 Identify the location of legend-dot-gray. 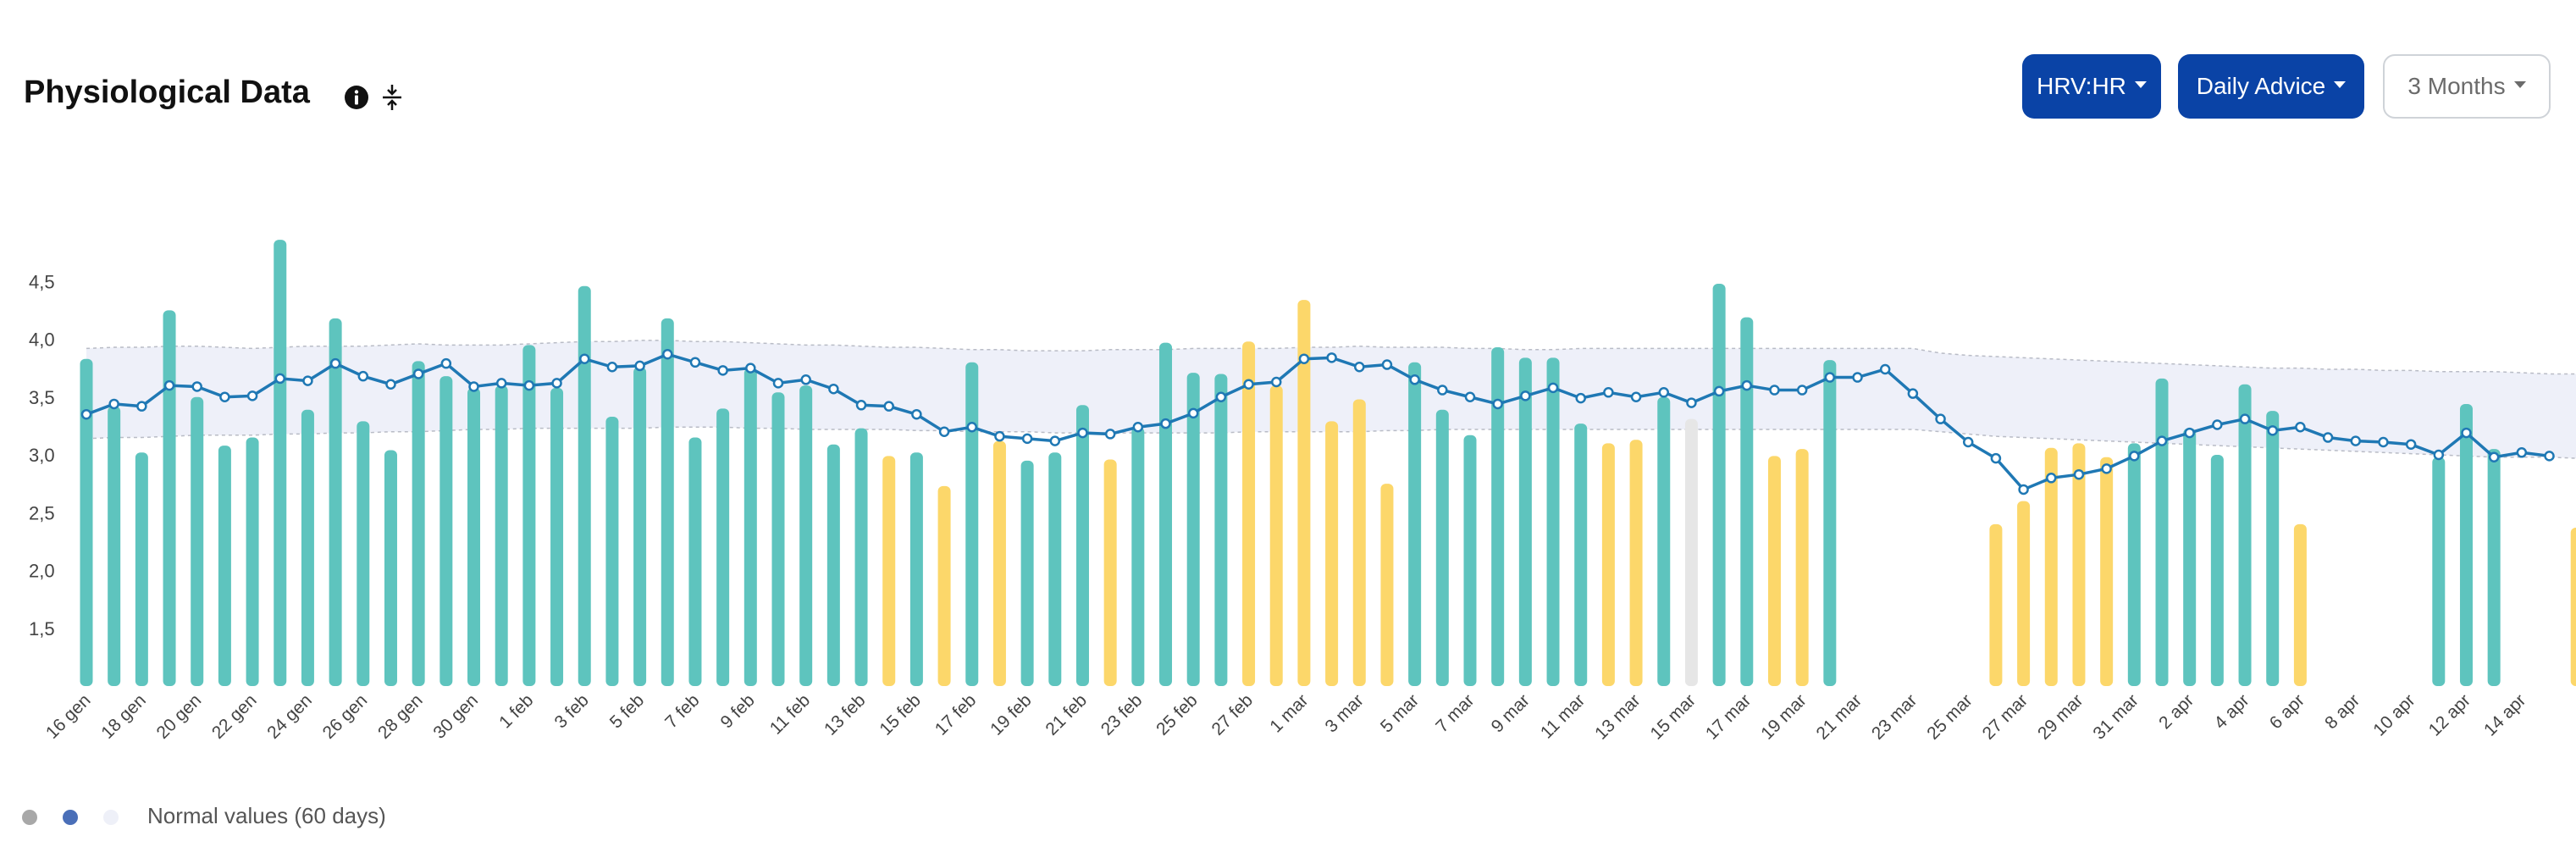
(29, 817).